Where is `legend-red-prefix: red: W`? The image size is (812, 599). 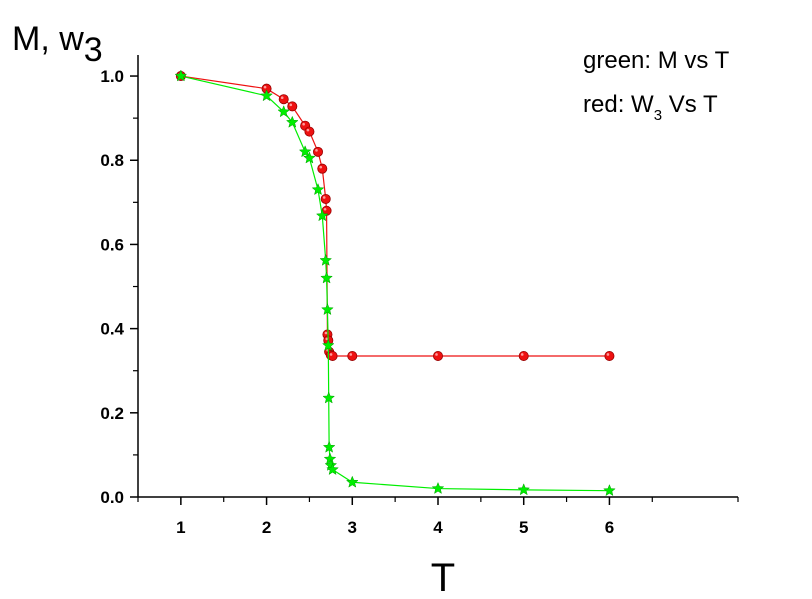
legend-red-prefix: red: W is located at coordinates (618, 104).